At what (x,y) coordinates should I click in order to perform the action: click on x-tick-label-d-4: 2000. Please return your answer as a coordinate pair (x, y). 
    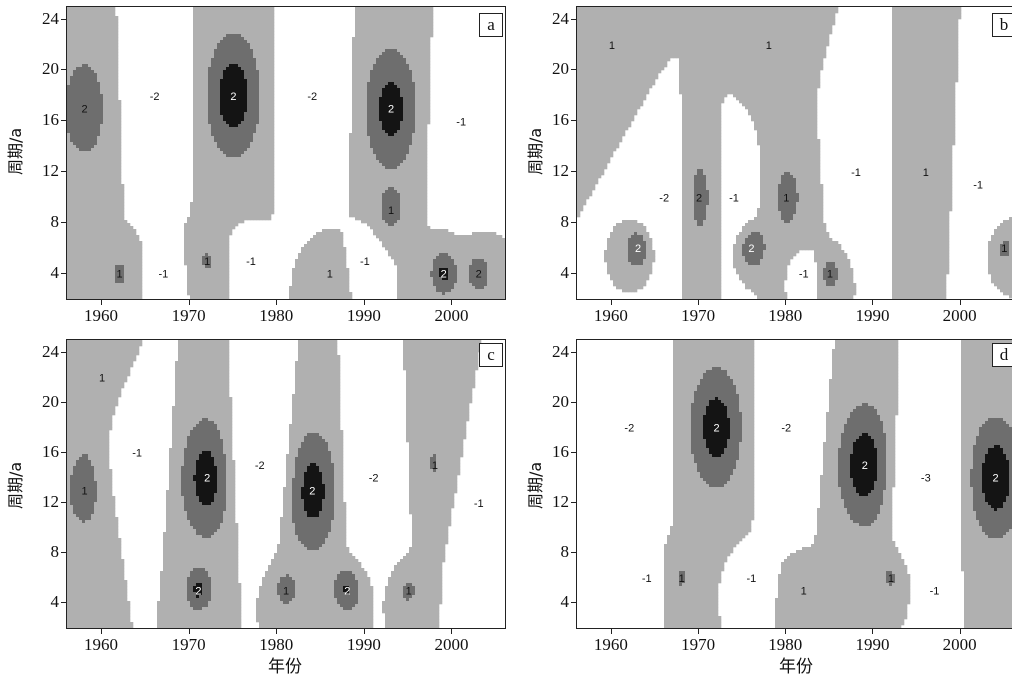
    Looking at the image, I should click on (960, 645).